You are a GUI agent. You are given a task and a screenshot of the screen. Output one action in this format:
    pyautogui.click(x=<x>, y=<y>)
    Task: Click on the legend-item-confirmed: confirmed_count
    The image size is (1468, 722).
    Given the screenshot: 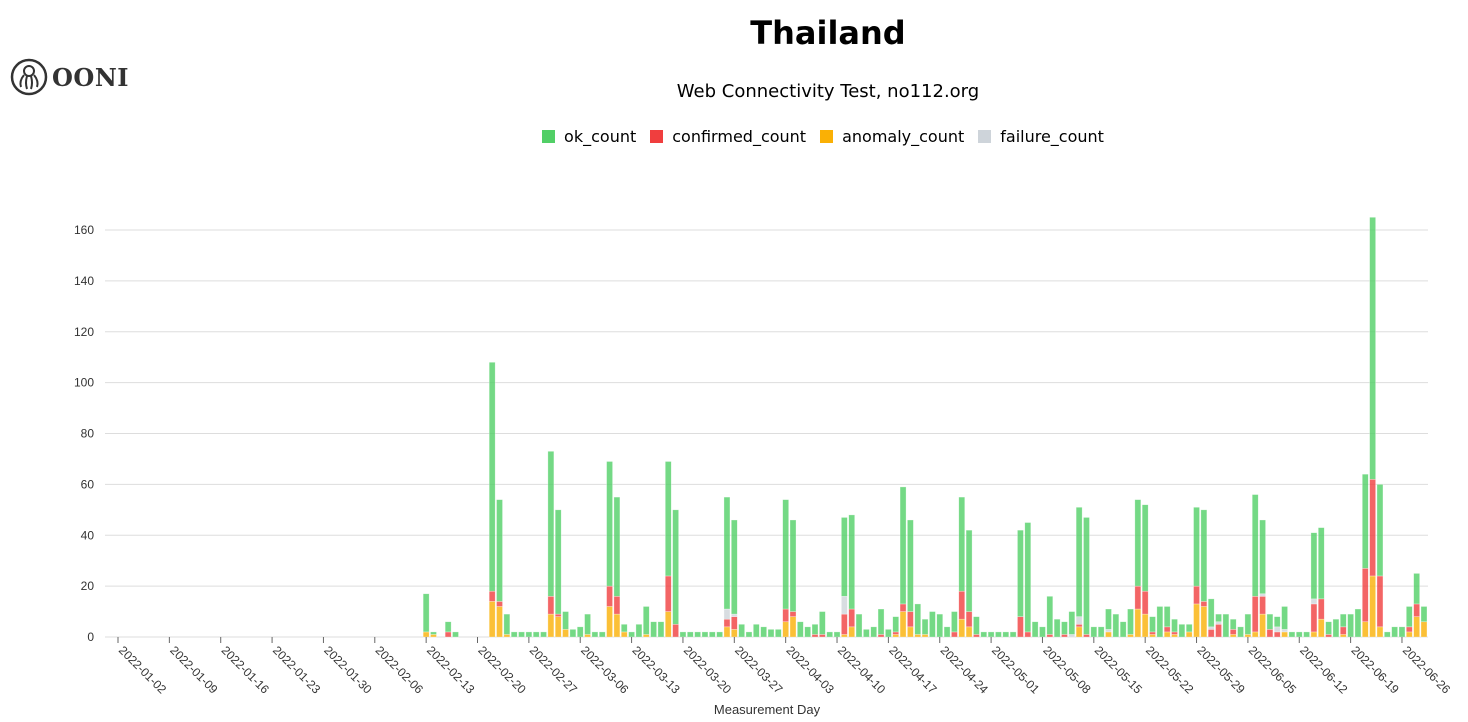 What is the action you would take?
    pyautogui.click(x=728, y=136)
    